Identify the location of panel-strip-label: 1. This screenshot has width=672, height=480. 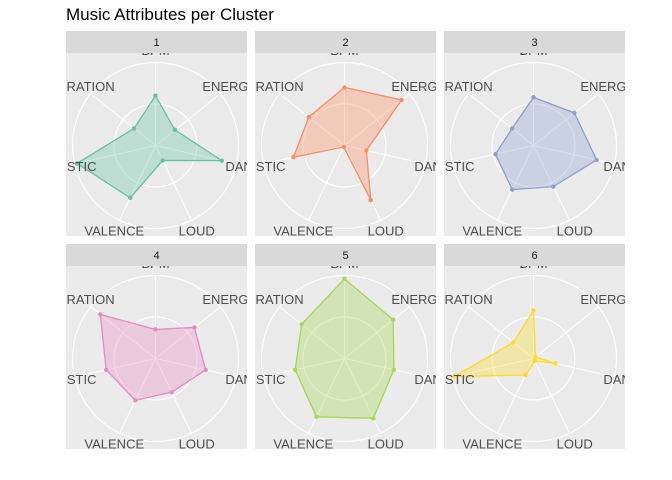
(156, 43).